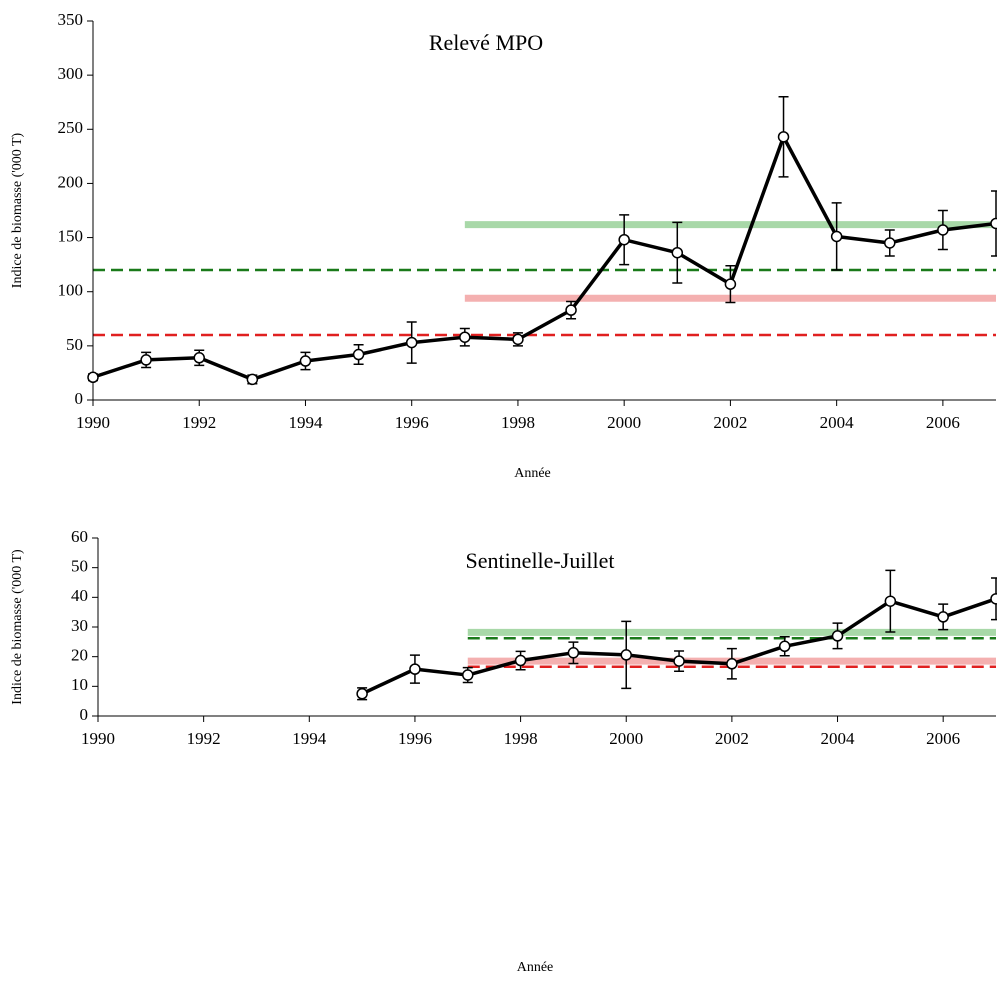 The width and height of the screenshot is (997, 994). I want to click on y-tick-label: 60, so click(79, 536).